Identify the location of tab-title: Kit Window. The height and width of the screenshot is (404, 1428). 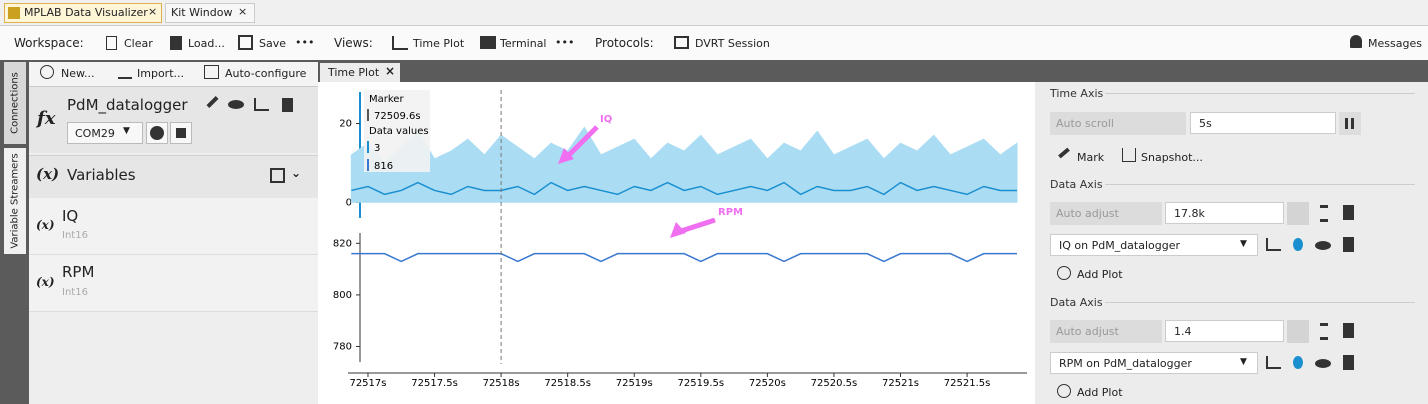
(202, 12).